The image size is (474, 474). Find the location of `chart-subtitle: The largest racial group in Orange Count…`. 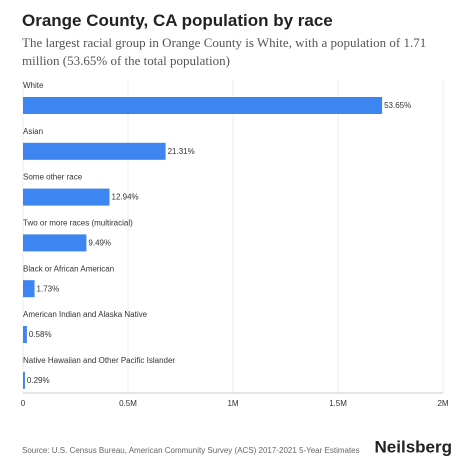

chart-subtitle: The largest racial group in Orange Count… is located at coordinates (224, 51).